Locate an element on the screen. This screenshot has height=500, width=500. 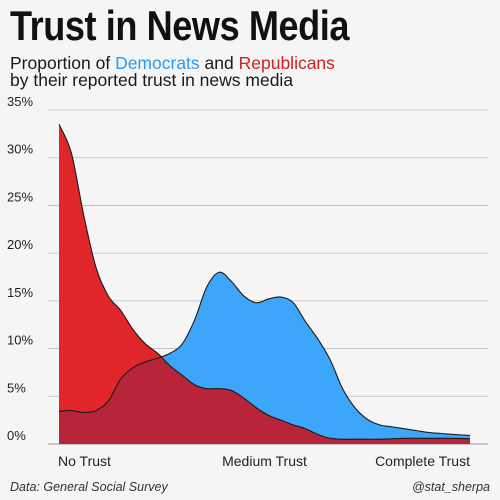
y-tick-label: 20% is located at coordinates (20, 244).